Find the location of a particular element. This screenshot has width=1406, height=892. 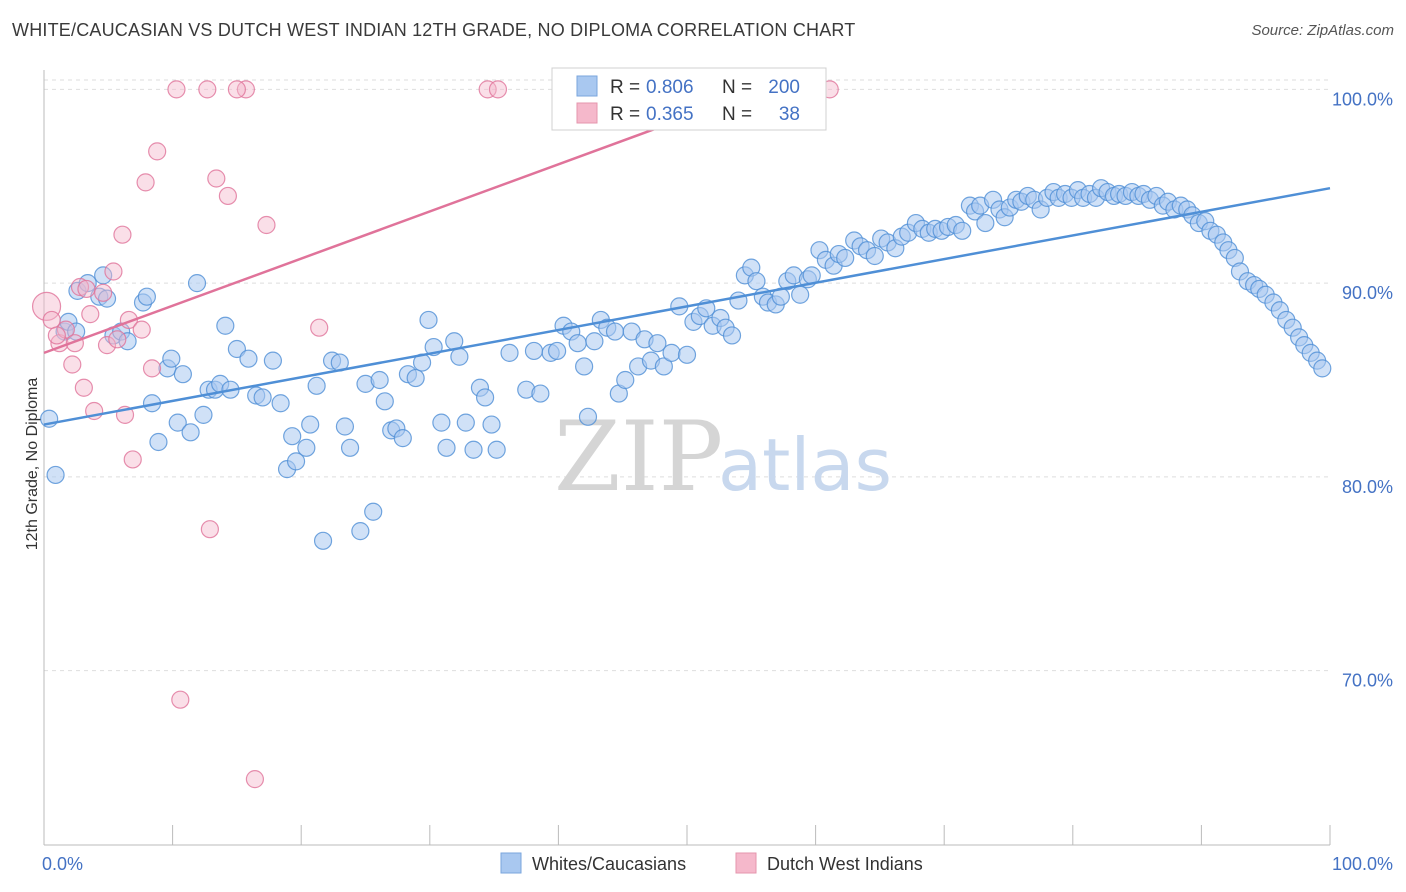

y-axis-title: 12th Grade, No Diploma is located at coordinates (32, 464).